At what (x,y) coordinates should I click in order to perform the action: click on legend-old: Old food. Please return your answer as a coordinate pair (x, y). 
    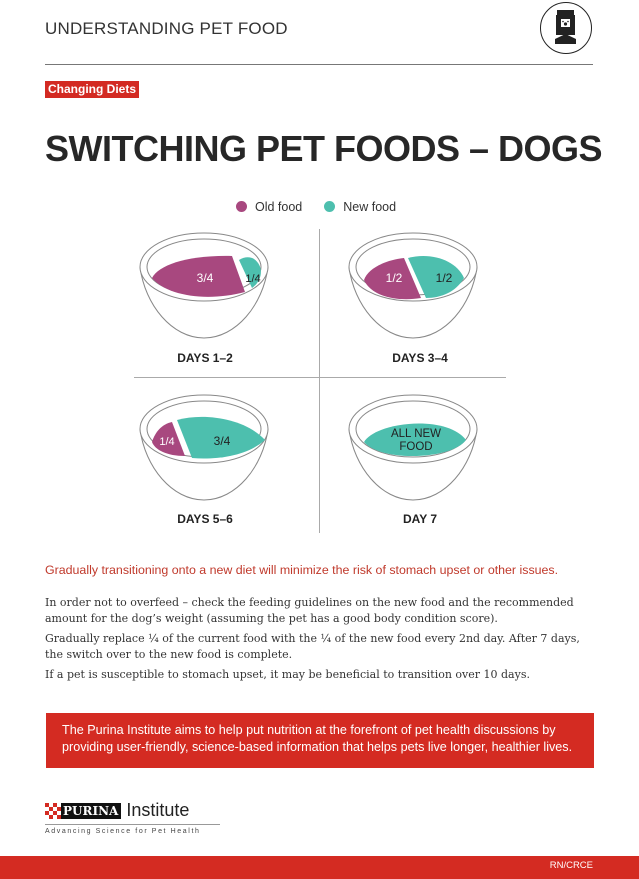
    Looking at the image, I should click on (269, 207).